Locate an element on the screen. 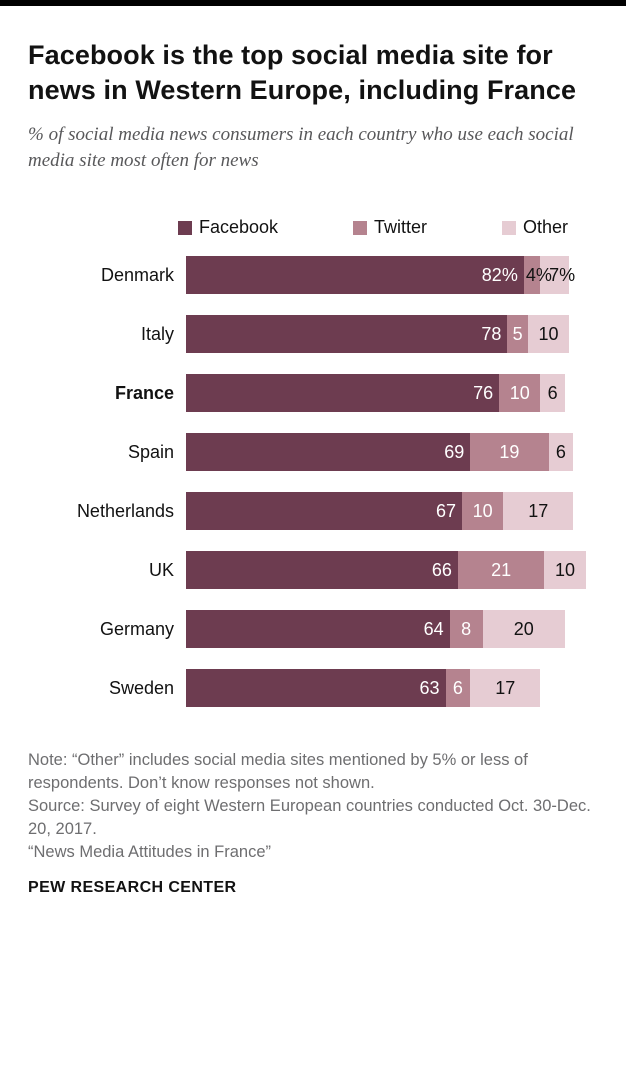  bar-segment-twitter: 21 is located at coordinates (501, 570).